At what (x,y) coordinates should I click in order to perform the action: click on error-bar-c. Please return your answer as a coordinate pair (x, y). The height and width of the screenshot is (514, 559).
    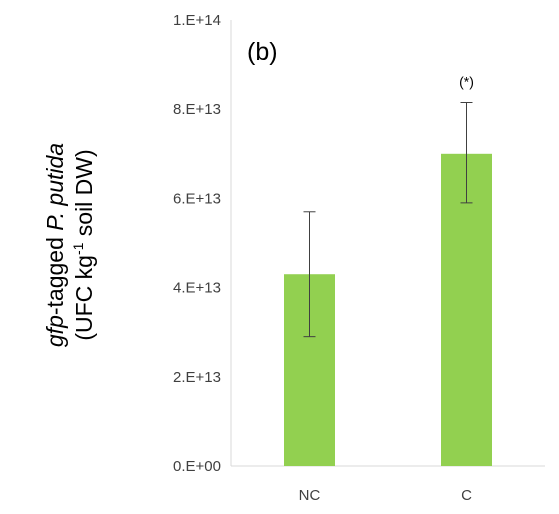
    Looking at the image, I should click on (466, 153).